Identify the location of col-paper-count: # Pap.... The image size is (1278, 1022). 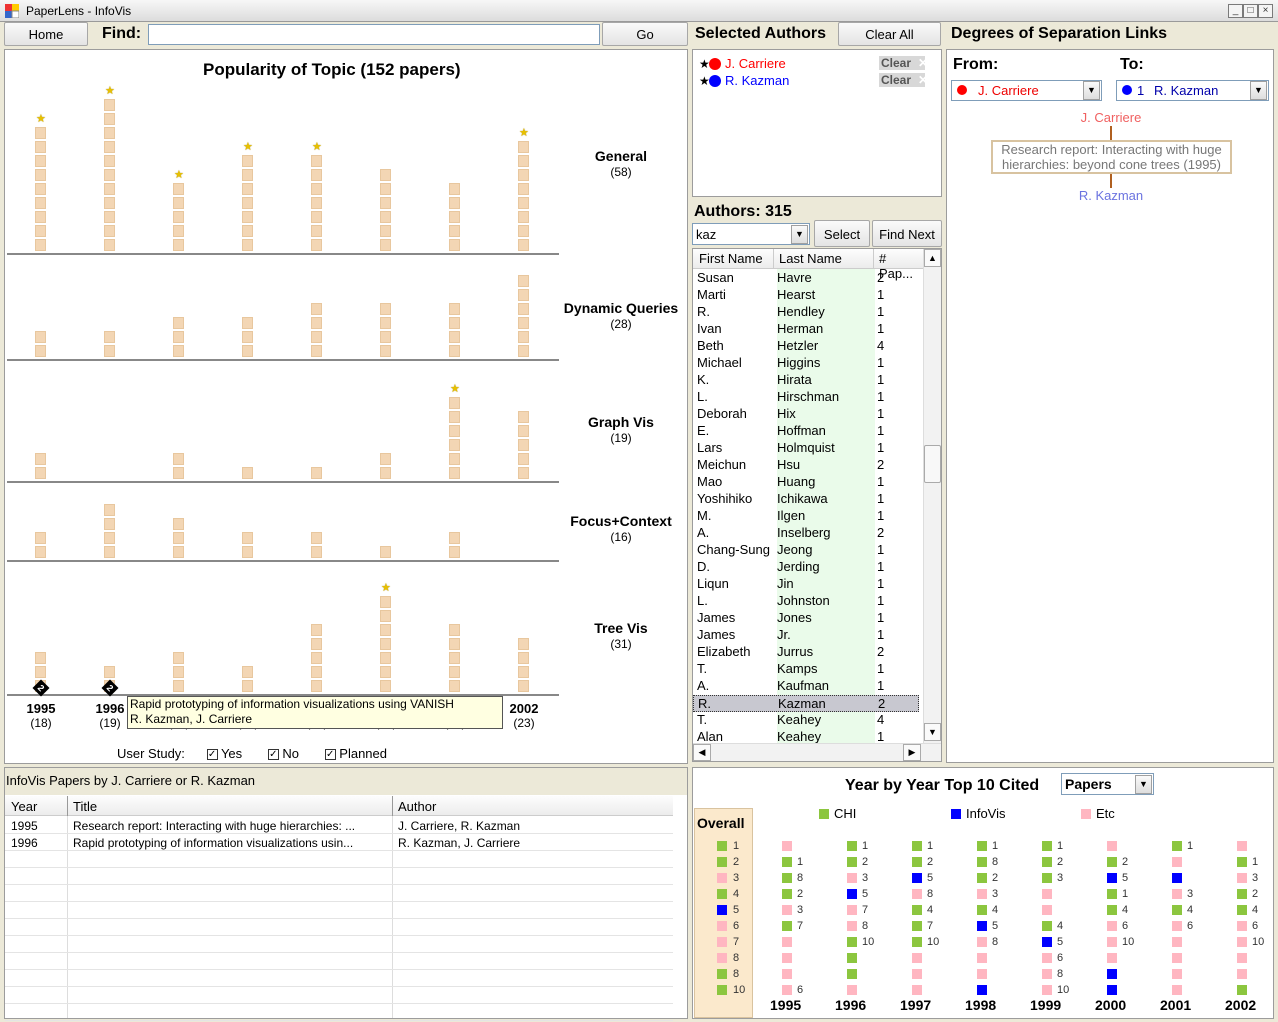
(896, 266).